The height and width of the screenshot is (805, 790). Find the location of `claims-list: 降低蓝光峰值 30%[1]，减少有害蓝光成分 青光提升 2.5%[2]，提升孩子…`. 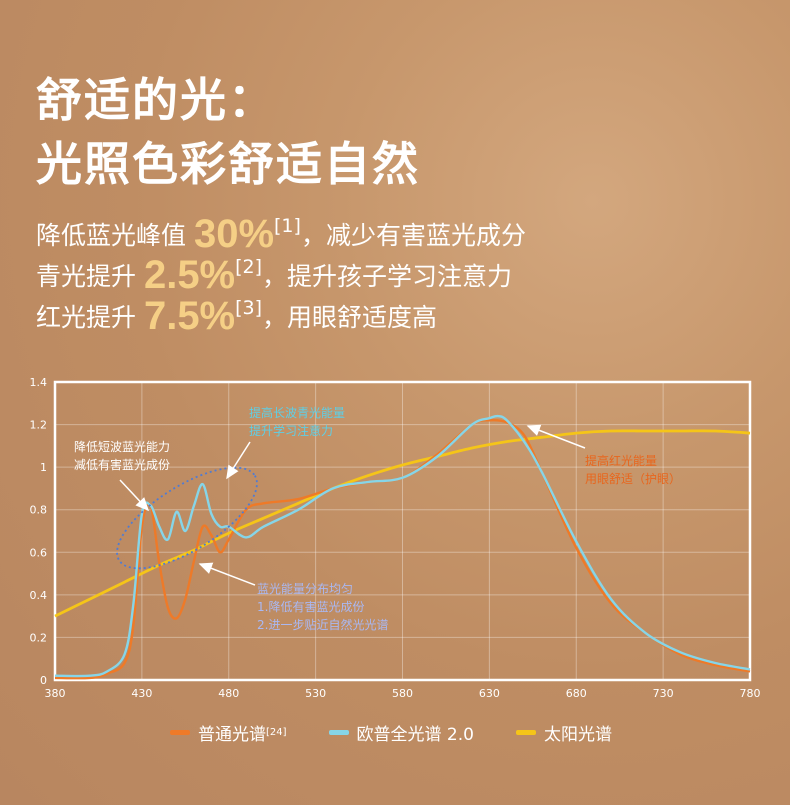

claims-list: 降低蓝光峰值 30%[1]，减少有害蓝光成分 青光提升 2.5%[2]，提升孩子… is located at coordinates (281, 271).